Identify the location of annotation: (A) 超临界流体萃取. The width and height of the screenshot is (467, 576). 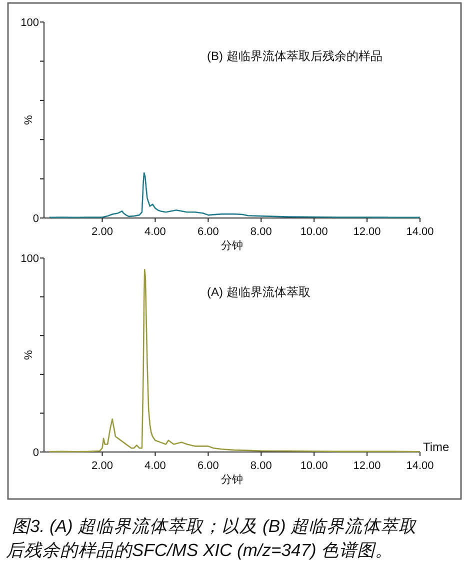
(258, 292).